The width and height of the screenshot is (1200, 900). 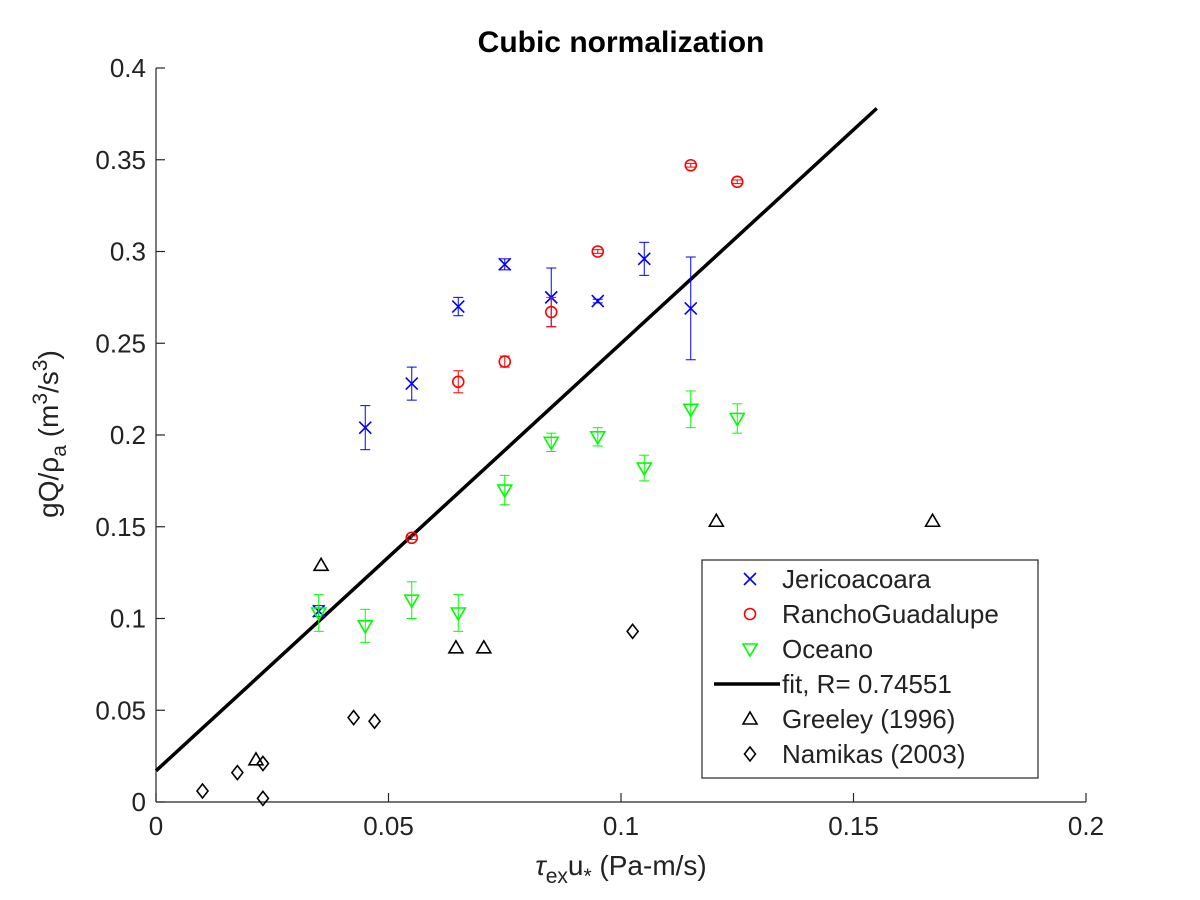 I want to click on legend-label: fit, R= 0.74551, so click(x=867, y=684).